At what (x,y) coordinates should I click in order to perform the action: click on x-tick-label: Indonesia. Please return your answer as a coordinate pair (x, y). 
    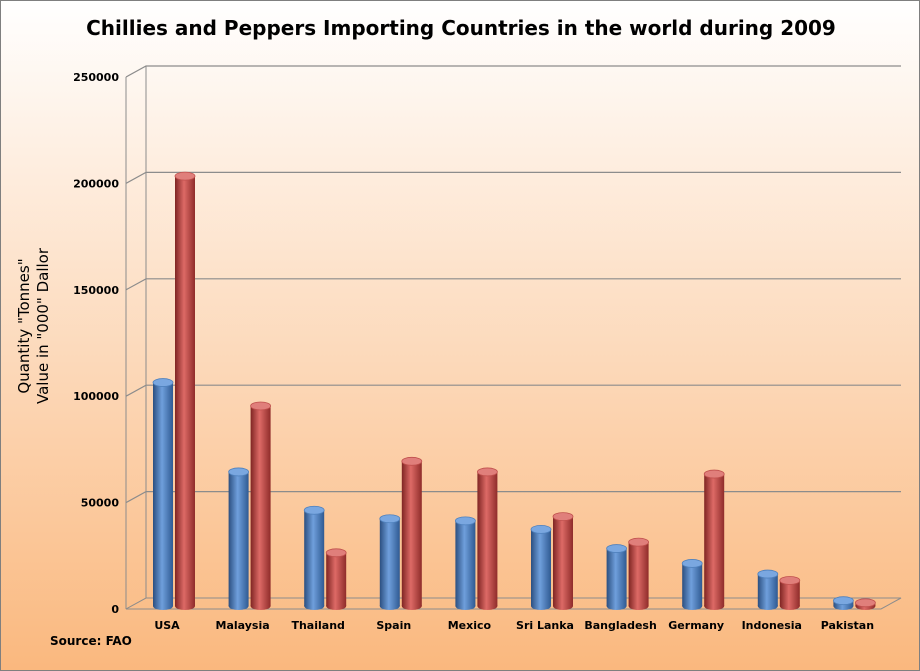
    Looking at the image, I should click on (772, 625).